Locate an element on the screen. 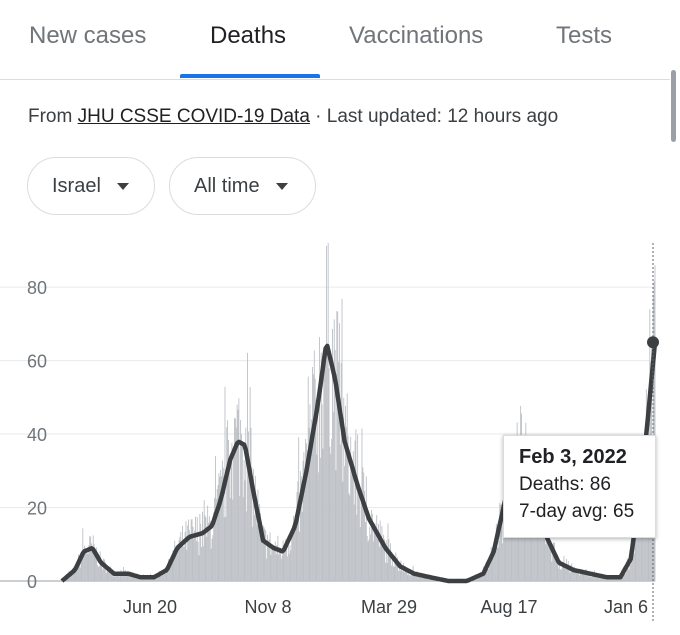  tooltip-deaths: Deaths: 86 is located at coordinates (565, 484).